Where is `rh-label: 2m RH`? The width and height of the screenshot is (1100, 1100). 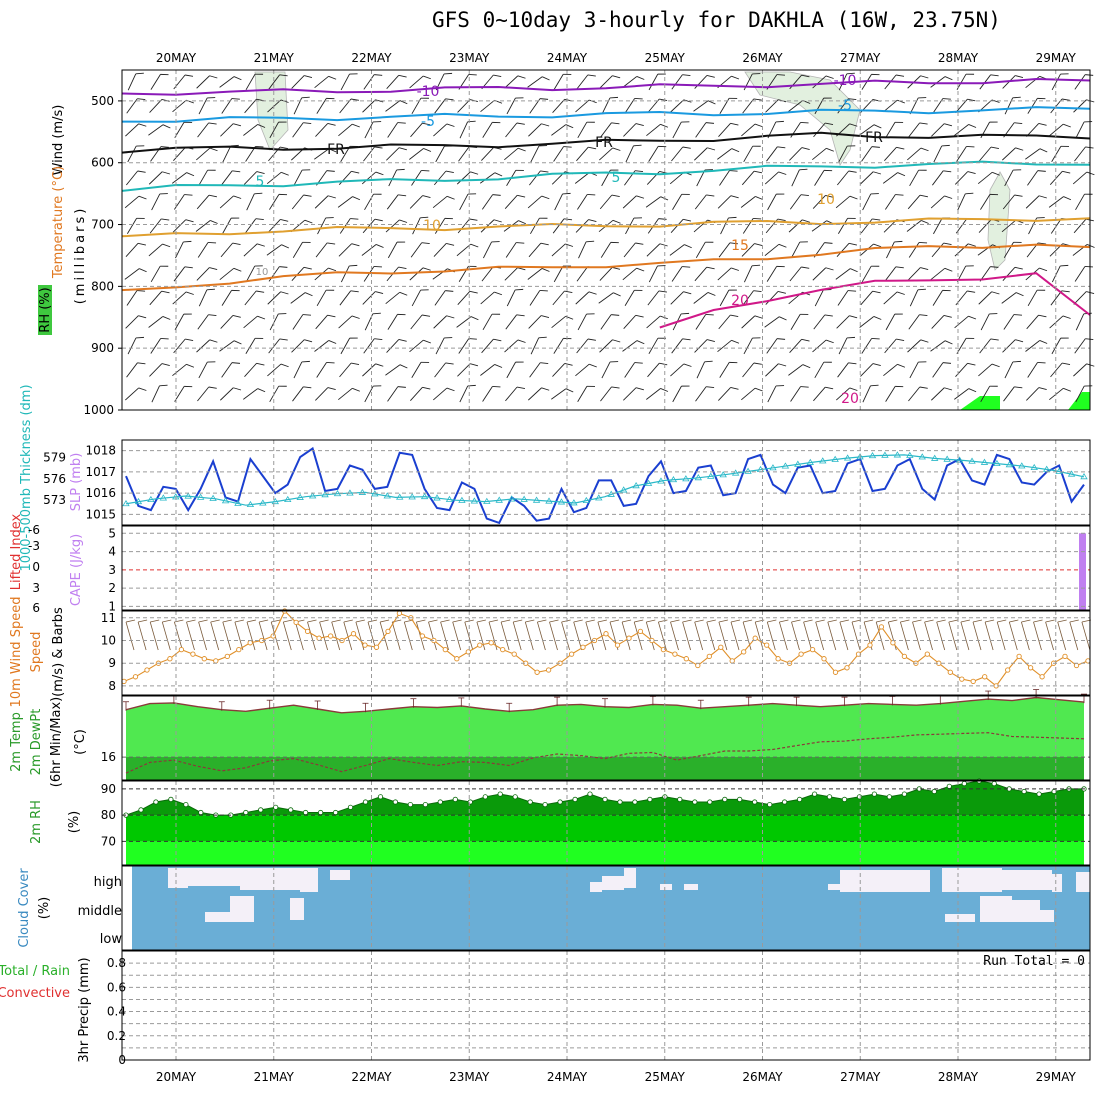 rh-label: 2m RH is located at coordinates (36, 822).